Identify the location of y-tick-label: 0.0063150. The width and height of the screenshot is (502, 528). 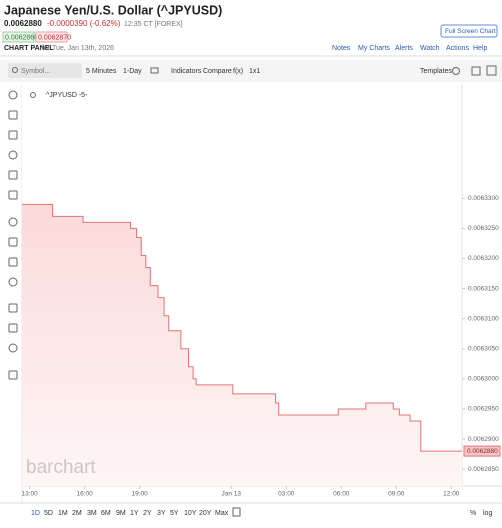
(483, 288).